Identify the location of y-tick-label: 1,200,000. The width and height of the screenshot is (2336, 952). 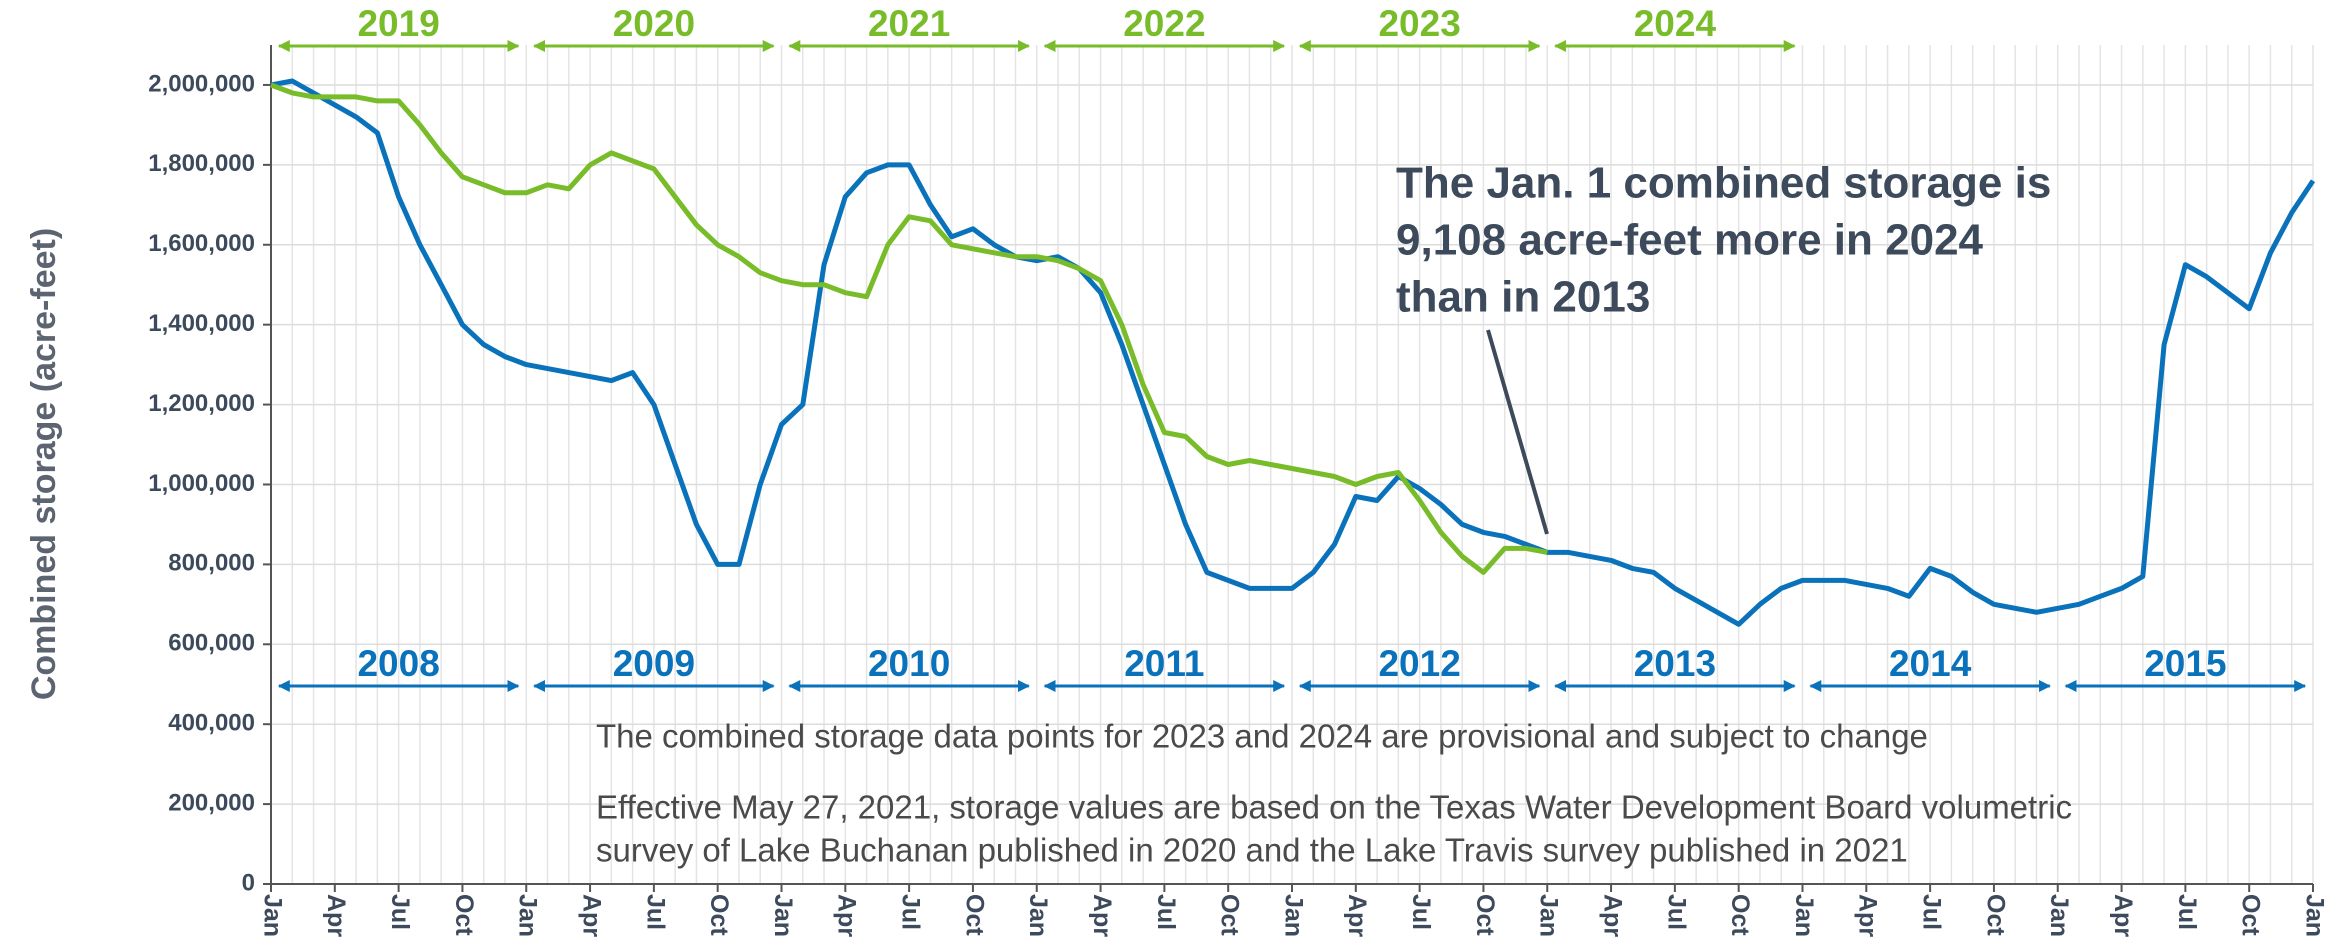
(201, 403).